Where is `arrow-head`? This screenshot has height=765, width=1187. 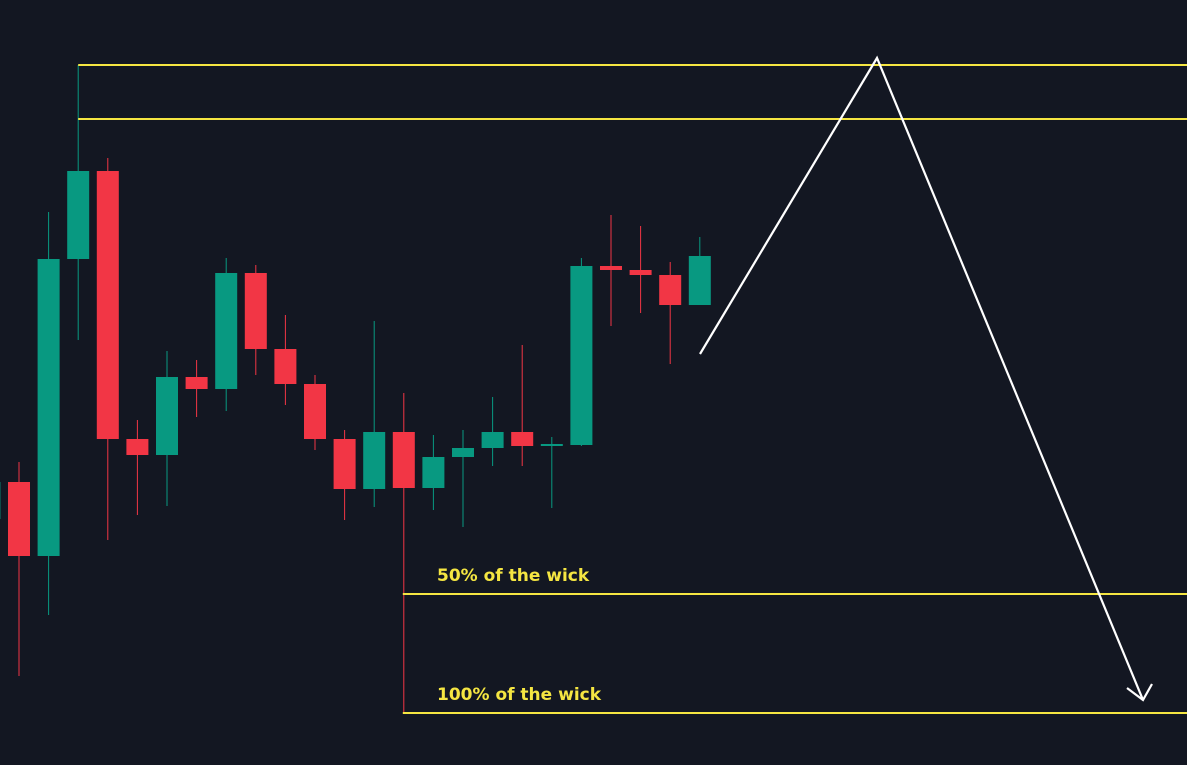
arrow-head is located at coordinates (1139, 692).